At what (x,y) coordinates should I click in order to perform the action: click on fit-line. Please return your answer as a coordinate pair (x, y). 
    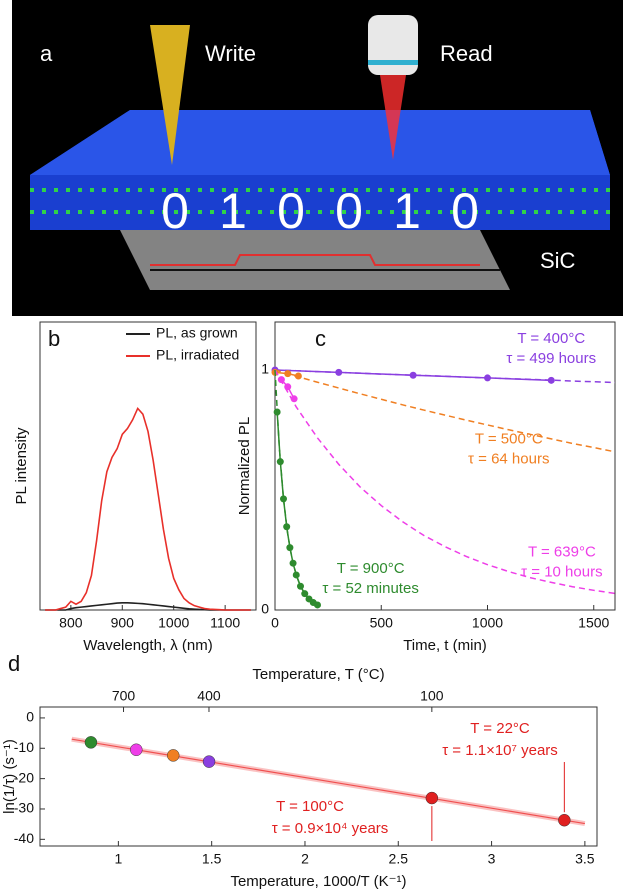
    Looking at the image, I should click on (328, 781).